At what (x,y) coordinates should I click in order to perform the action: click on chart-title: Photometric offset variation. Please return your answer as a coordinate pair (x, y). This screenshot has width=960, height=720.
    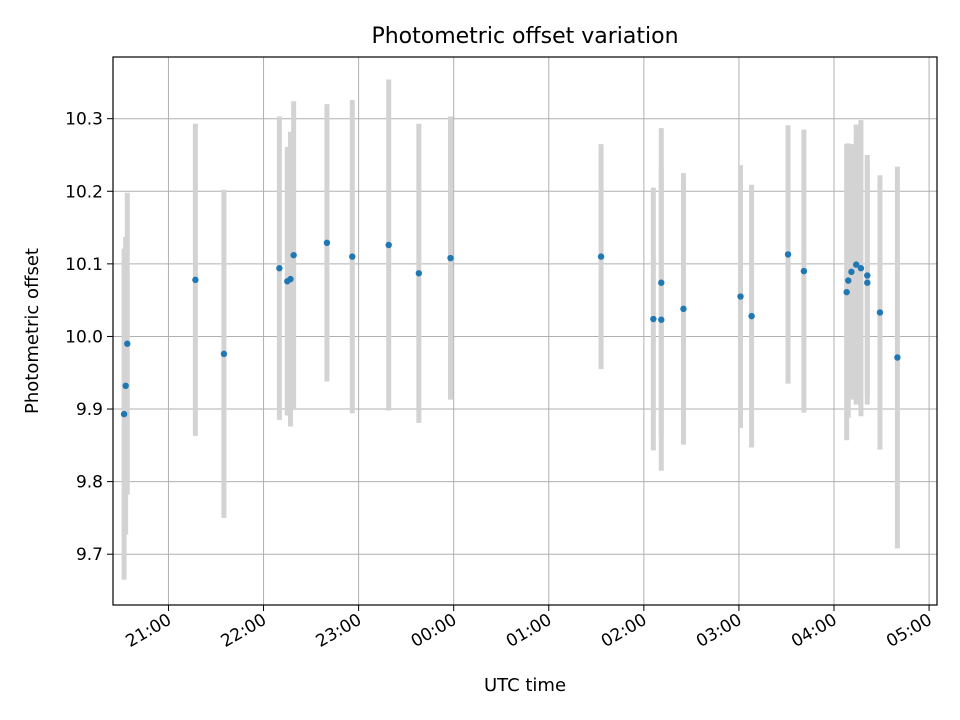
    Looking at the image, I should click on (524, 36).